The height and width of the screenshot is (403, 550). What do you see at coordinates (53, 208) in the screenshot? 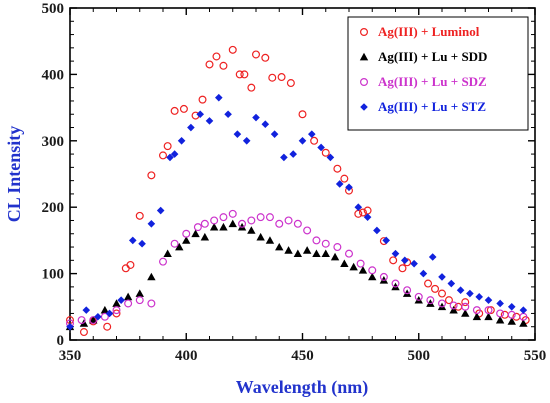
I see `y-tick-label: 200` at bounding box center [53, 208].